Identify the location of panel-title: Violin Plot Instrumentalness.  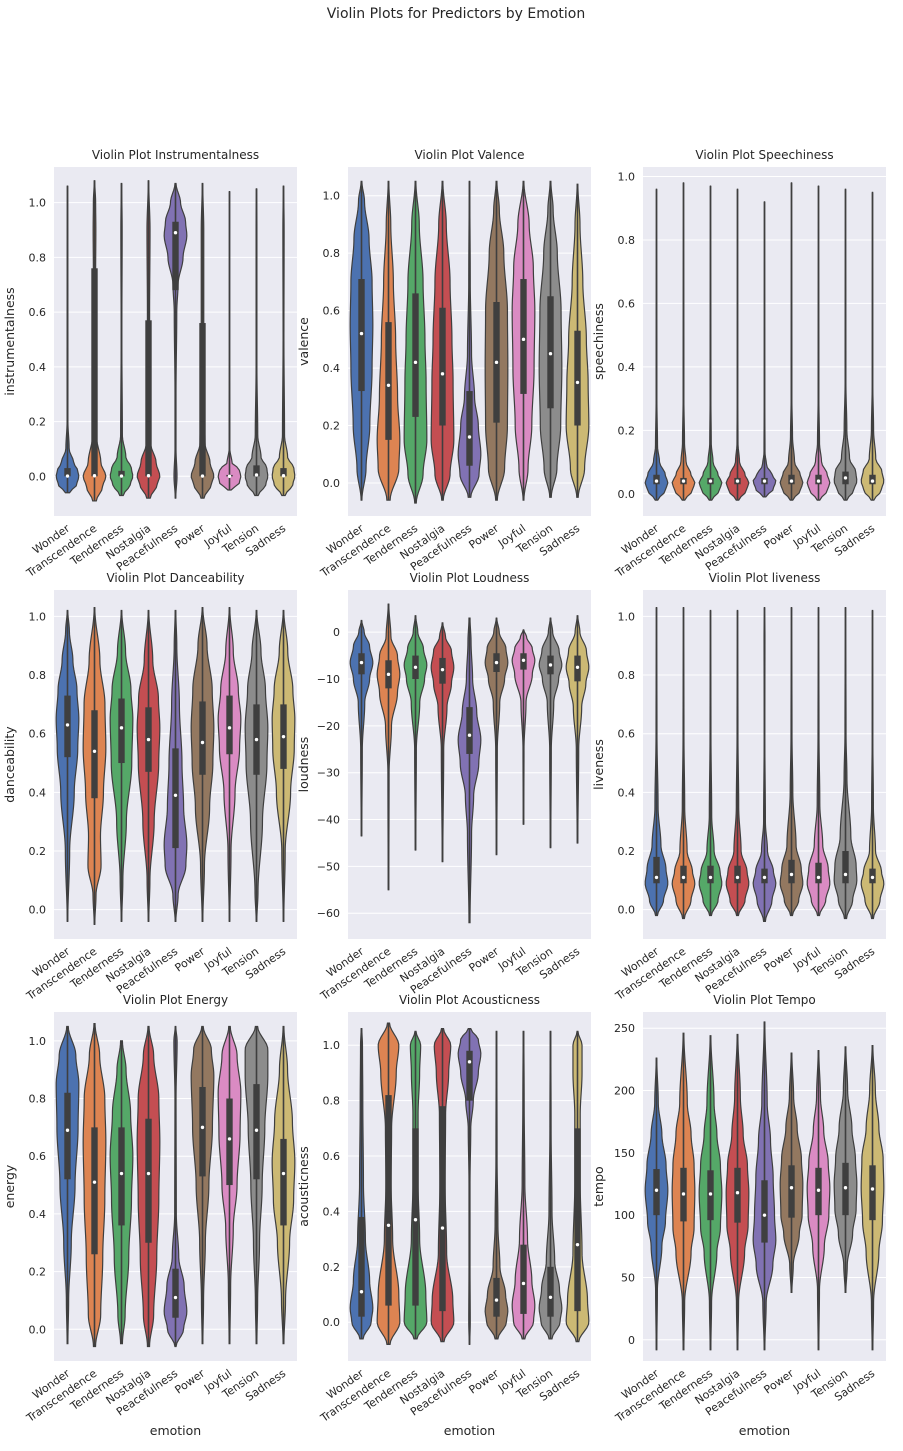
(175, 155).